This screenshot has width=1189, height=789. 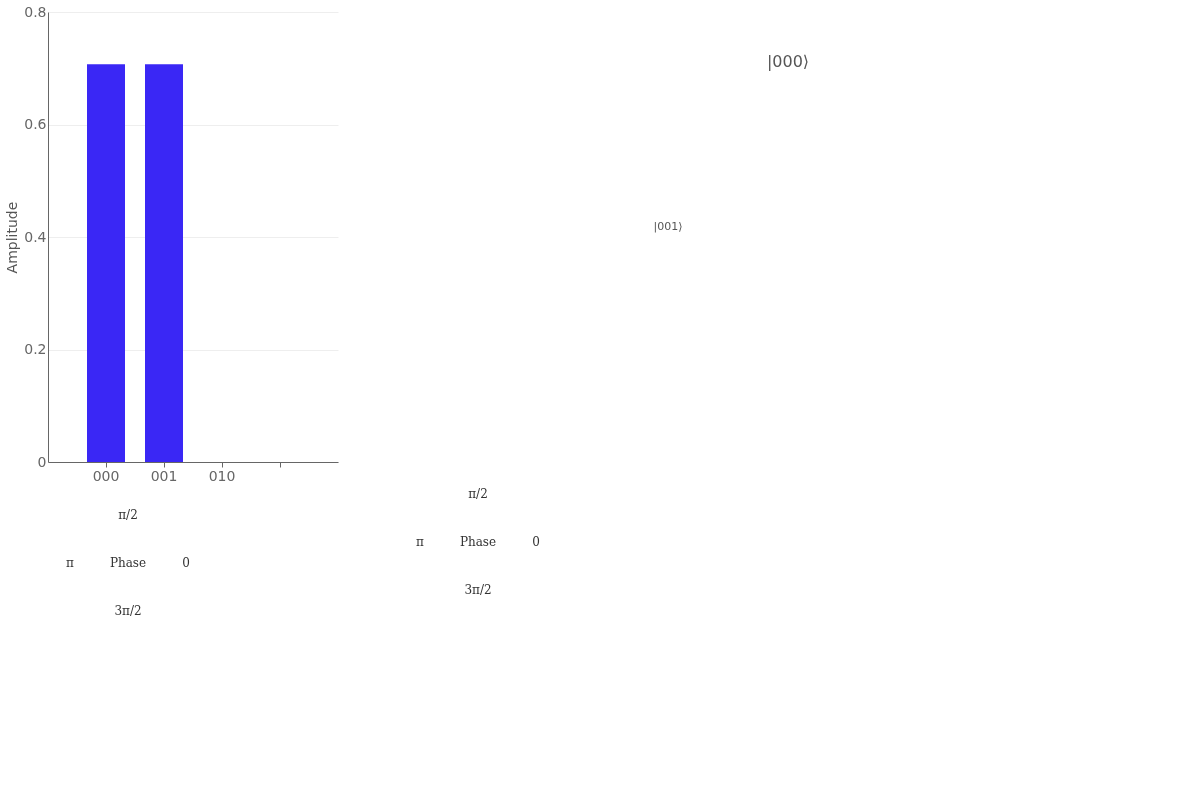 I want to click on text: |001⟩, so click(x=668, y=226).